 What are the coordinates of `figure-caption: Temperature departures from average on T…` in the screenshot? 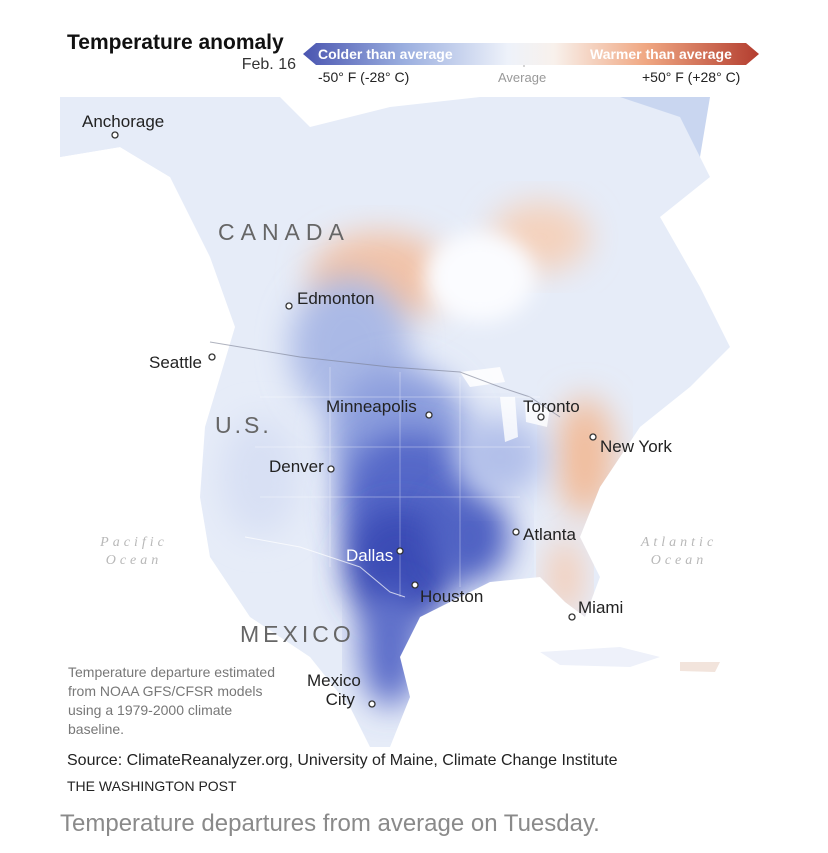 It's located at (330, 823).